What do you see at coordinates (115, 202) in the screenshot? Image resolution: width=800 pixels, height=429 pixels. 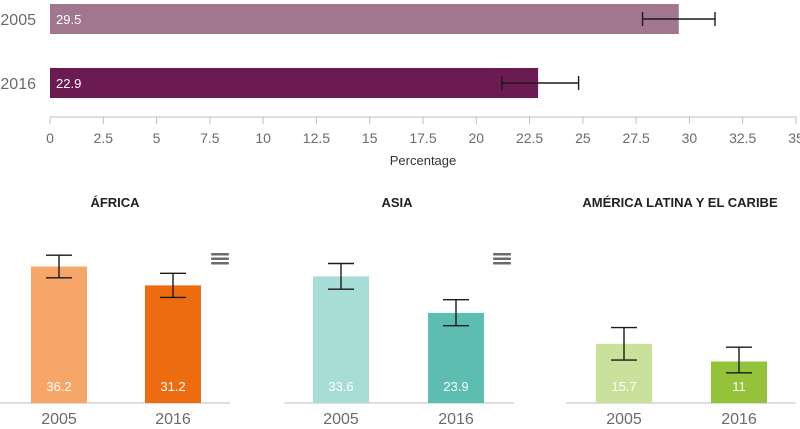 I see `panel-title-africa: ÁFRICA` at bounding box center [115, 202].